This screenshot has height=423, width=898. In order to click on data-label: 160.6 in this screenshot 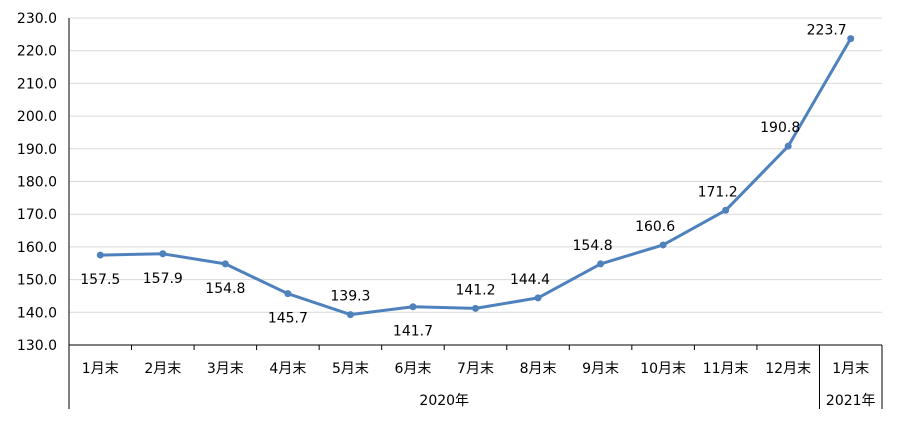, I will do `click(655, 227)`.